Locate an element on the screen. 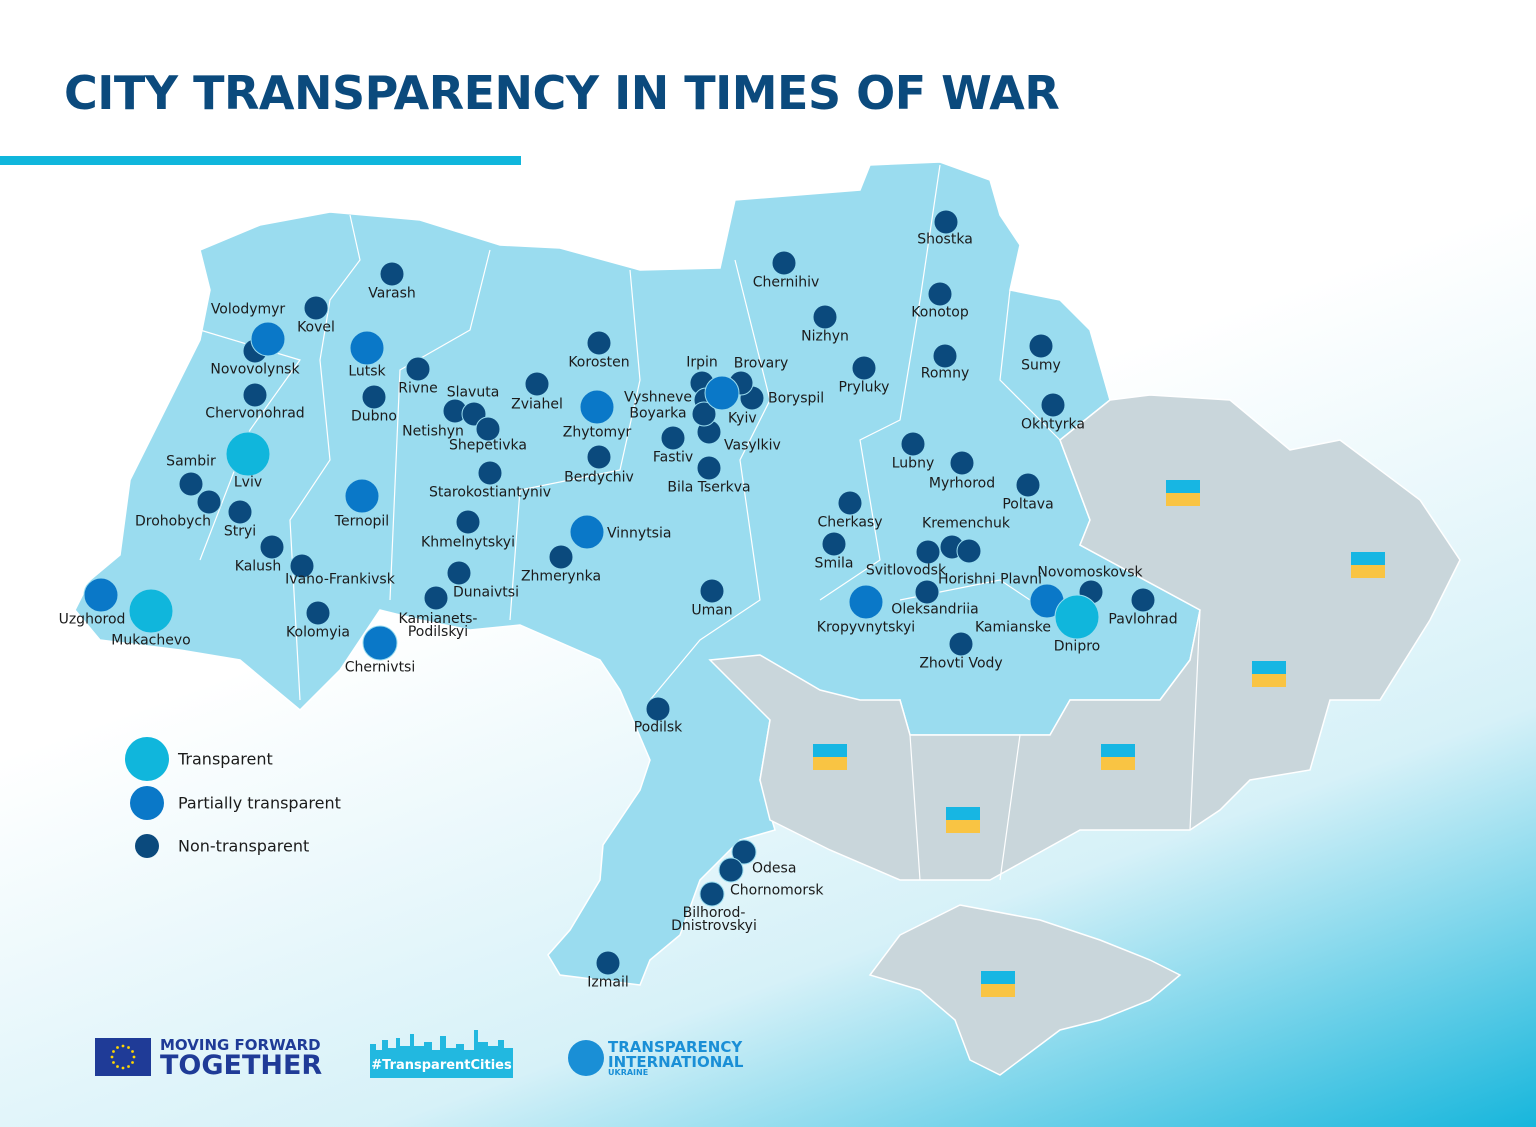 Image resolution: width=1536 pixels, height=1127 pixels. city-marker-cherkasy is located at coordinates (850, 503).